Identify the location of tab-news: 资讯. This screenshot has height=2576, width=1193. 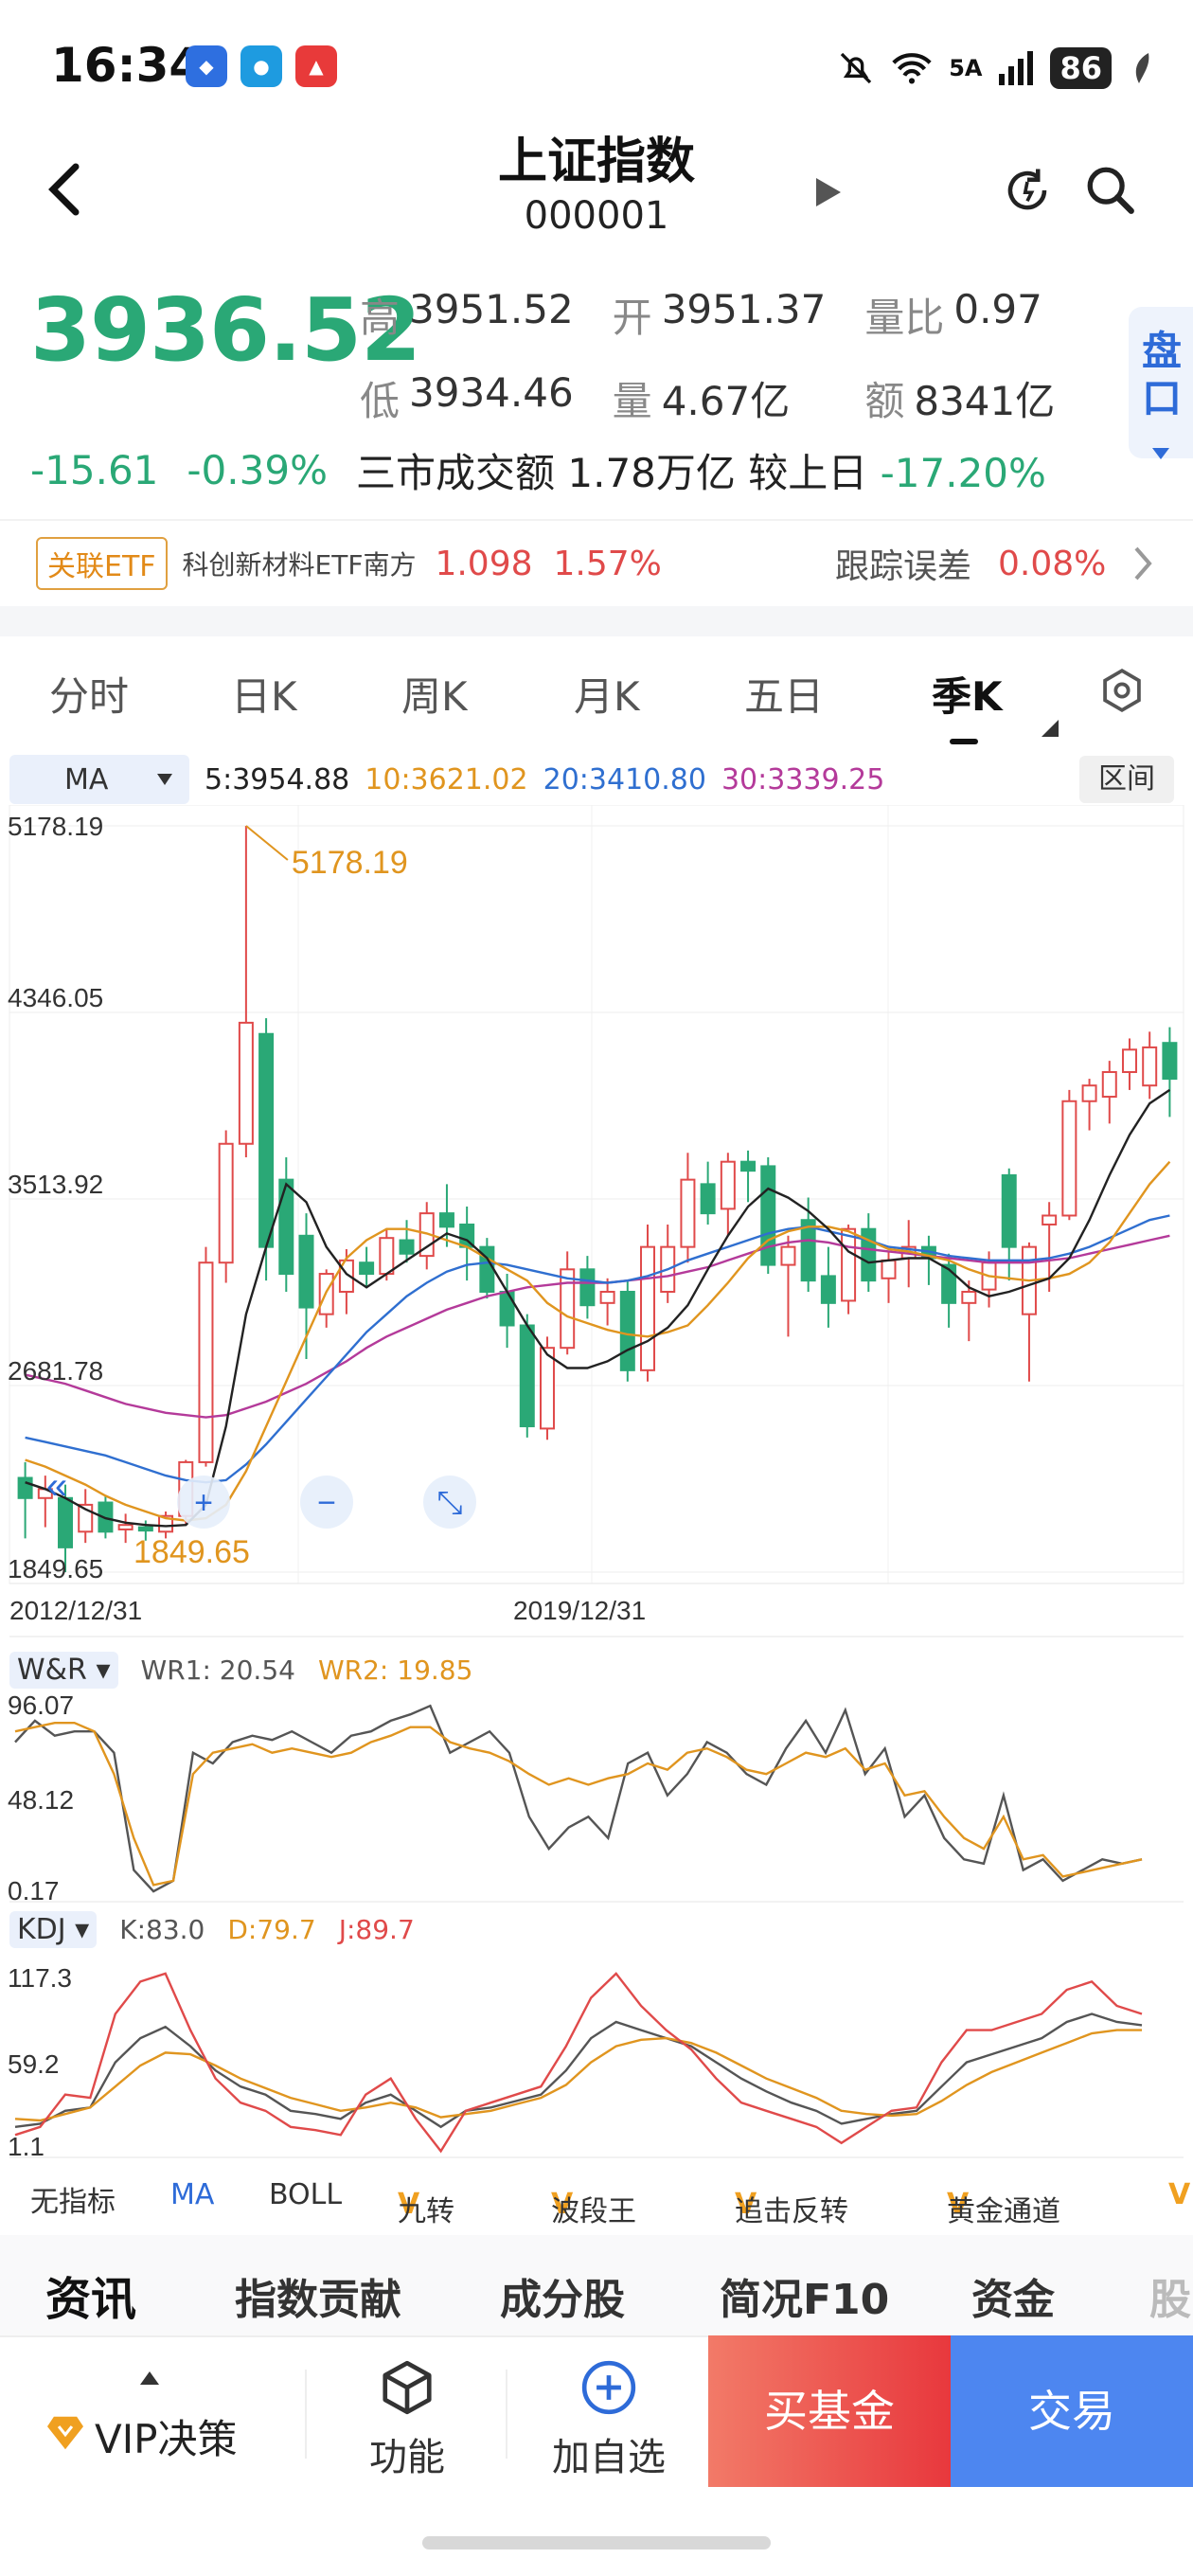
(91, 2299).